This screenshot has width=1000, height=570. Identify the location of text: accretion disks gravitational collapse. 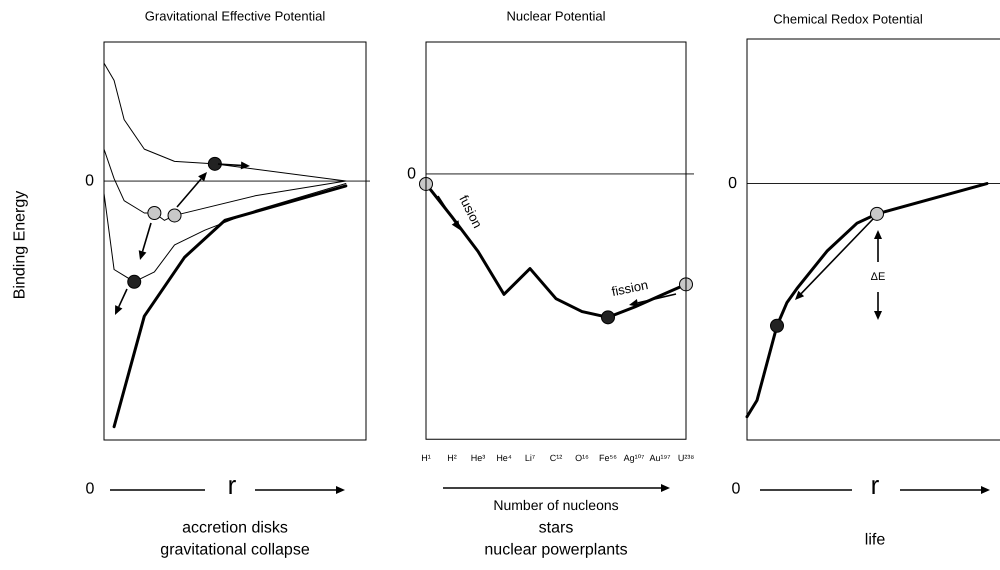
(235, 538).